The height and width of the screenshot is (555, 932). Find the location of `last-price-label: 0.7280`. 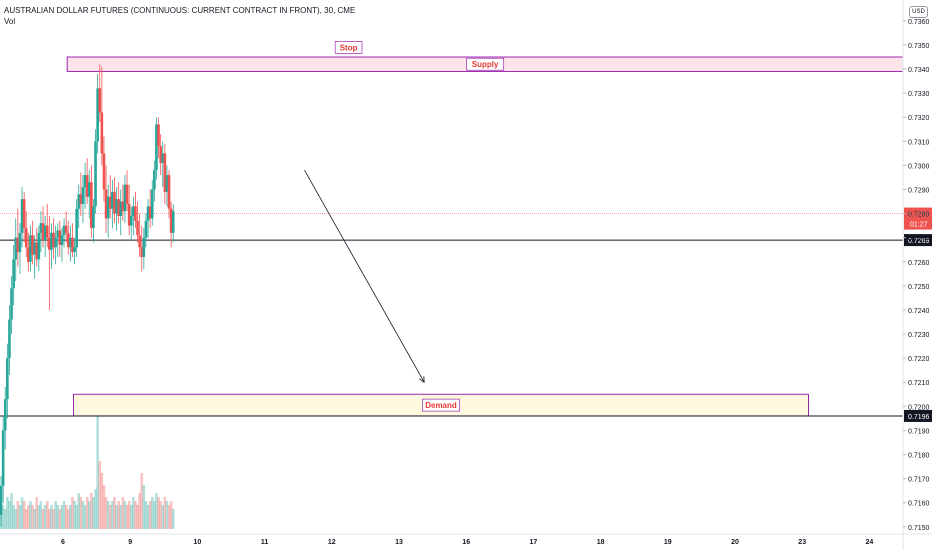

last-price-label: 0.7280 is located at coordinates (919, 215).